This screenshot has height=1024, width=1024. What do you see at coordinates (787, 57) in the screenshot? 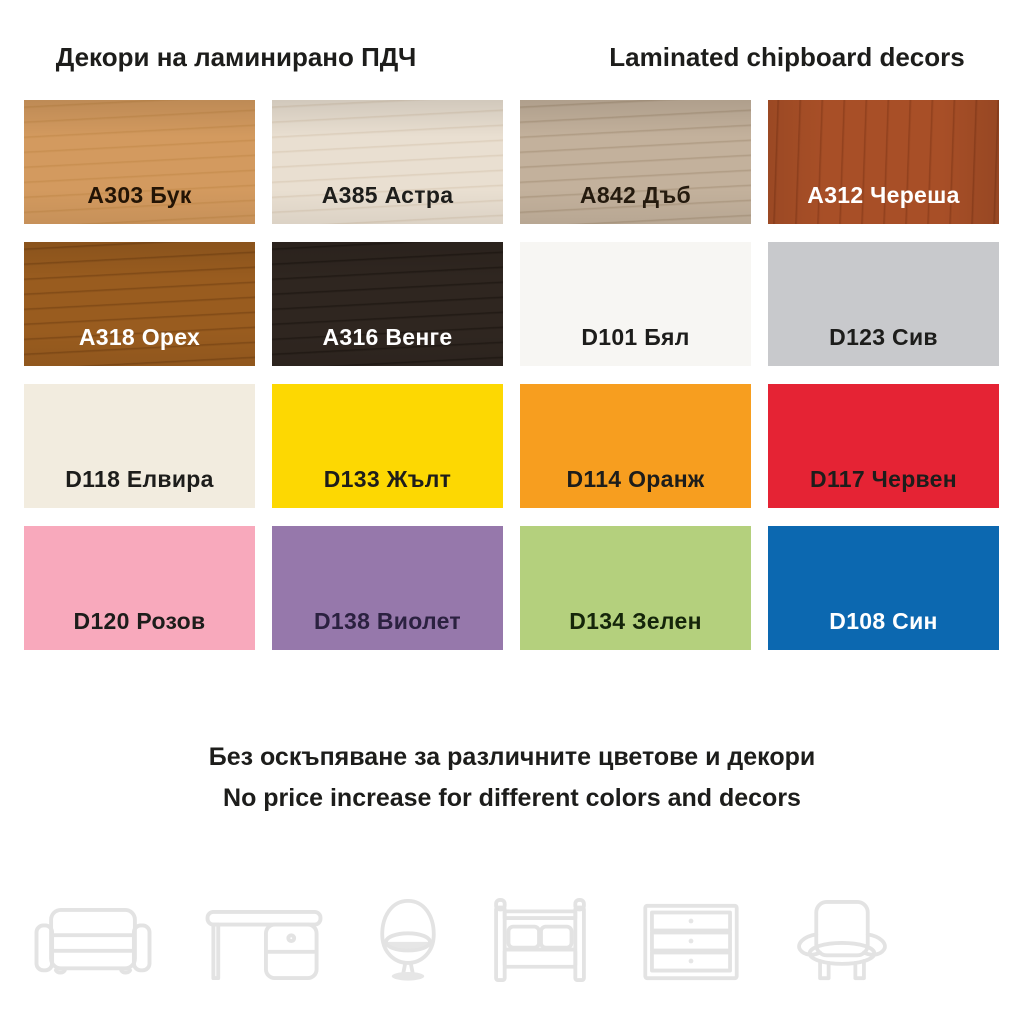
I see `page-title-english: Laminated chipboard decors` at bounding box center [787, 57].